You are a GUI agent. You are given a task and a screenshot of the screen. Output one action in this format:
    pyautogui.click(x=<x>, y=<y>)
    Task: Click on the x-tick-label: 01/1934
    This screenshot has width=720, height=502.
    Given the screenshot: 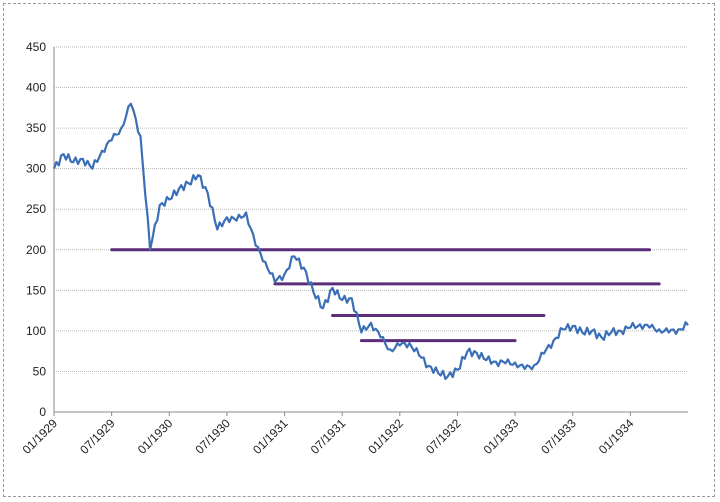 What is the action you would take?
    pyautogui.click(x=616, y=436)
    